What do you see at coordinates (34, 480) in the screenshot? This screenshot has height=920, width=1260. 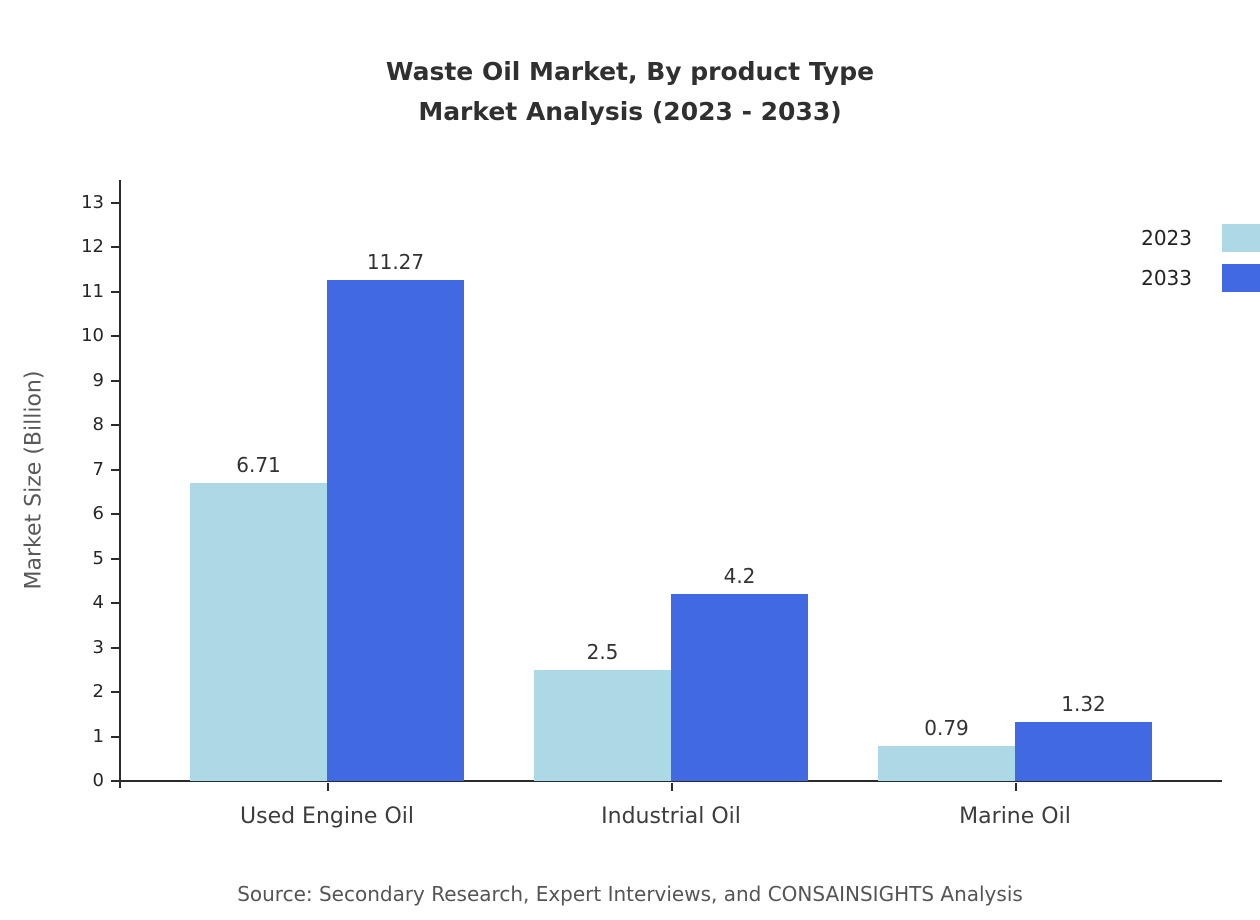 I see `y-axis-title: Market Size (Billion)` at bounding box center [34, 480].